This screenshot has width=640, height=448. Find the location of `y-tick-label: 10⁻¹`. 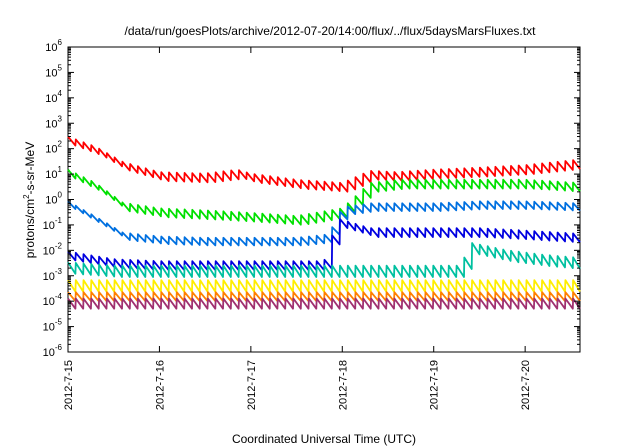

y-tick-label: 10⁻¹ is located at coordinates (53, 224).